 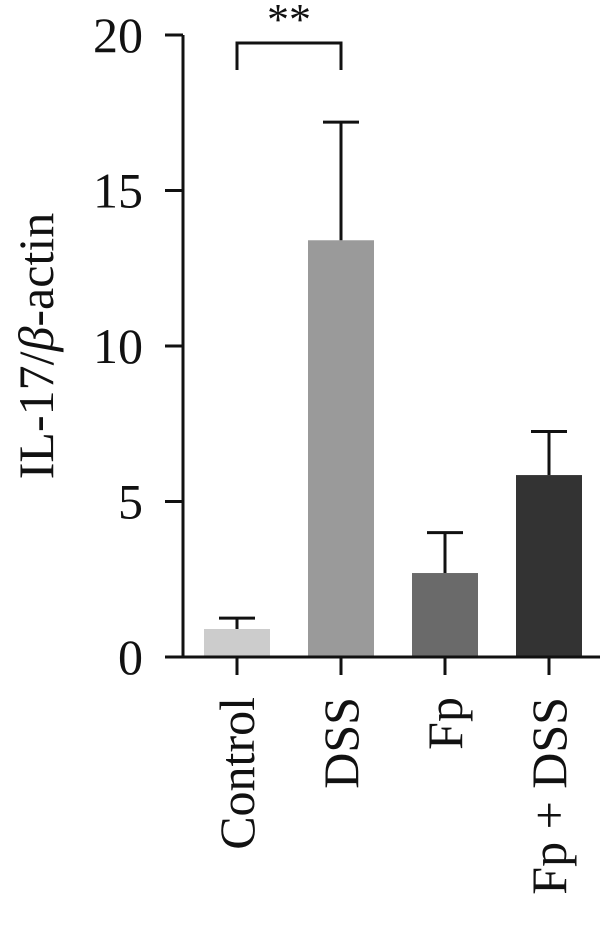 I want to click on y-tick-label: 20, so click(x=118, y=35).